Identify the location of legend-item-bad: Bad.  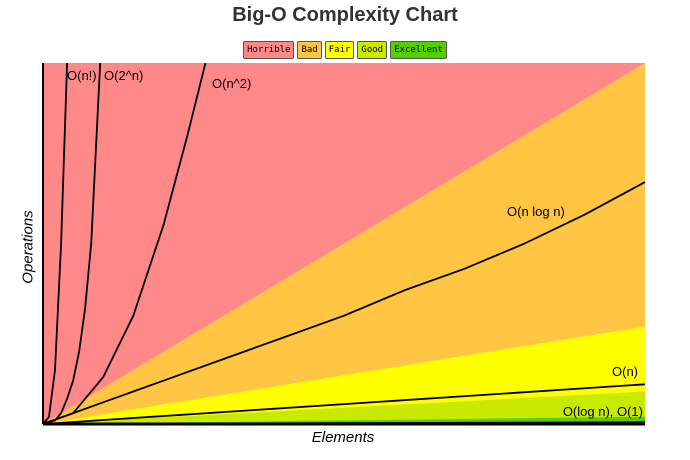
(309, 50).